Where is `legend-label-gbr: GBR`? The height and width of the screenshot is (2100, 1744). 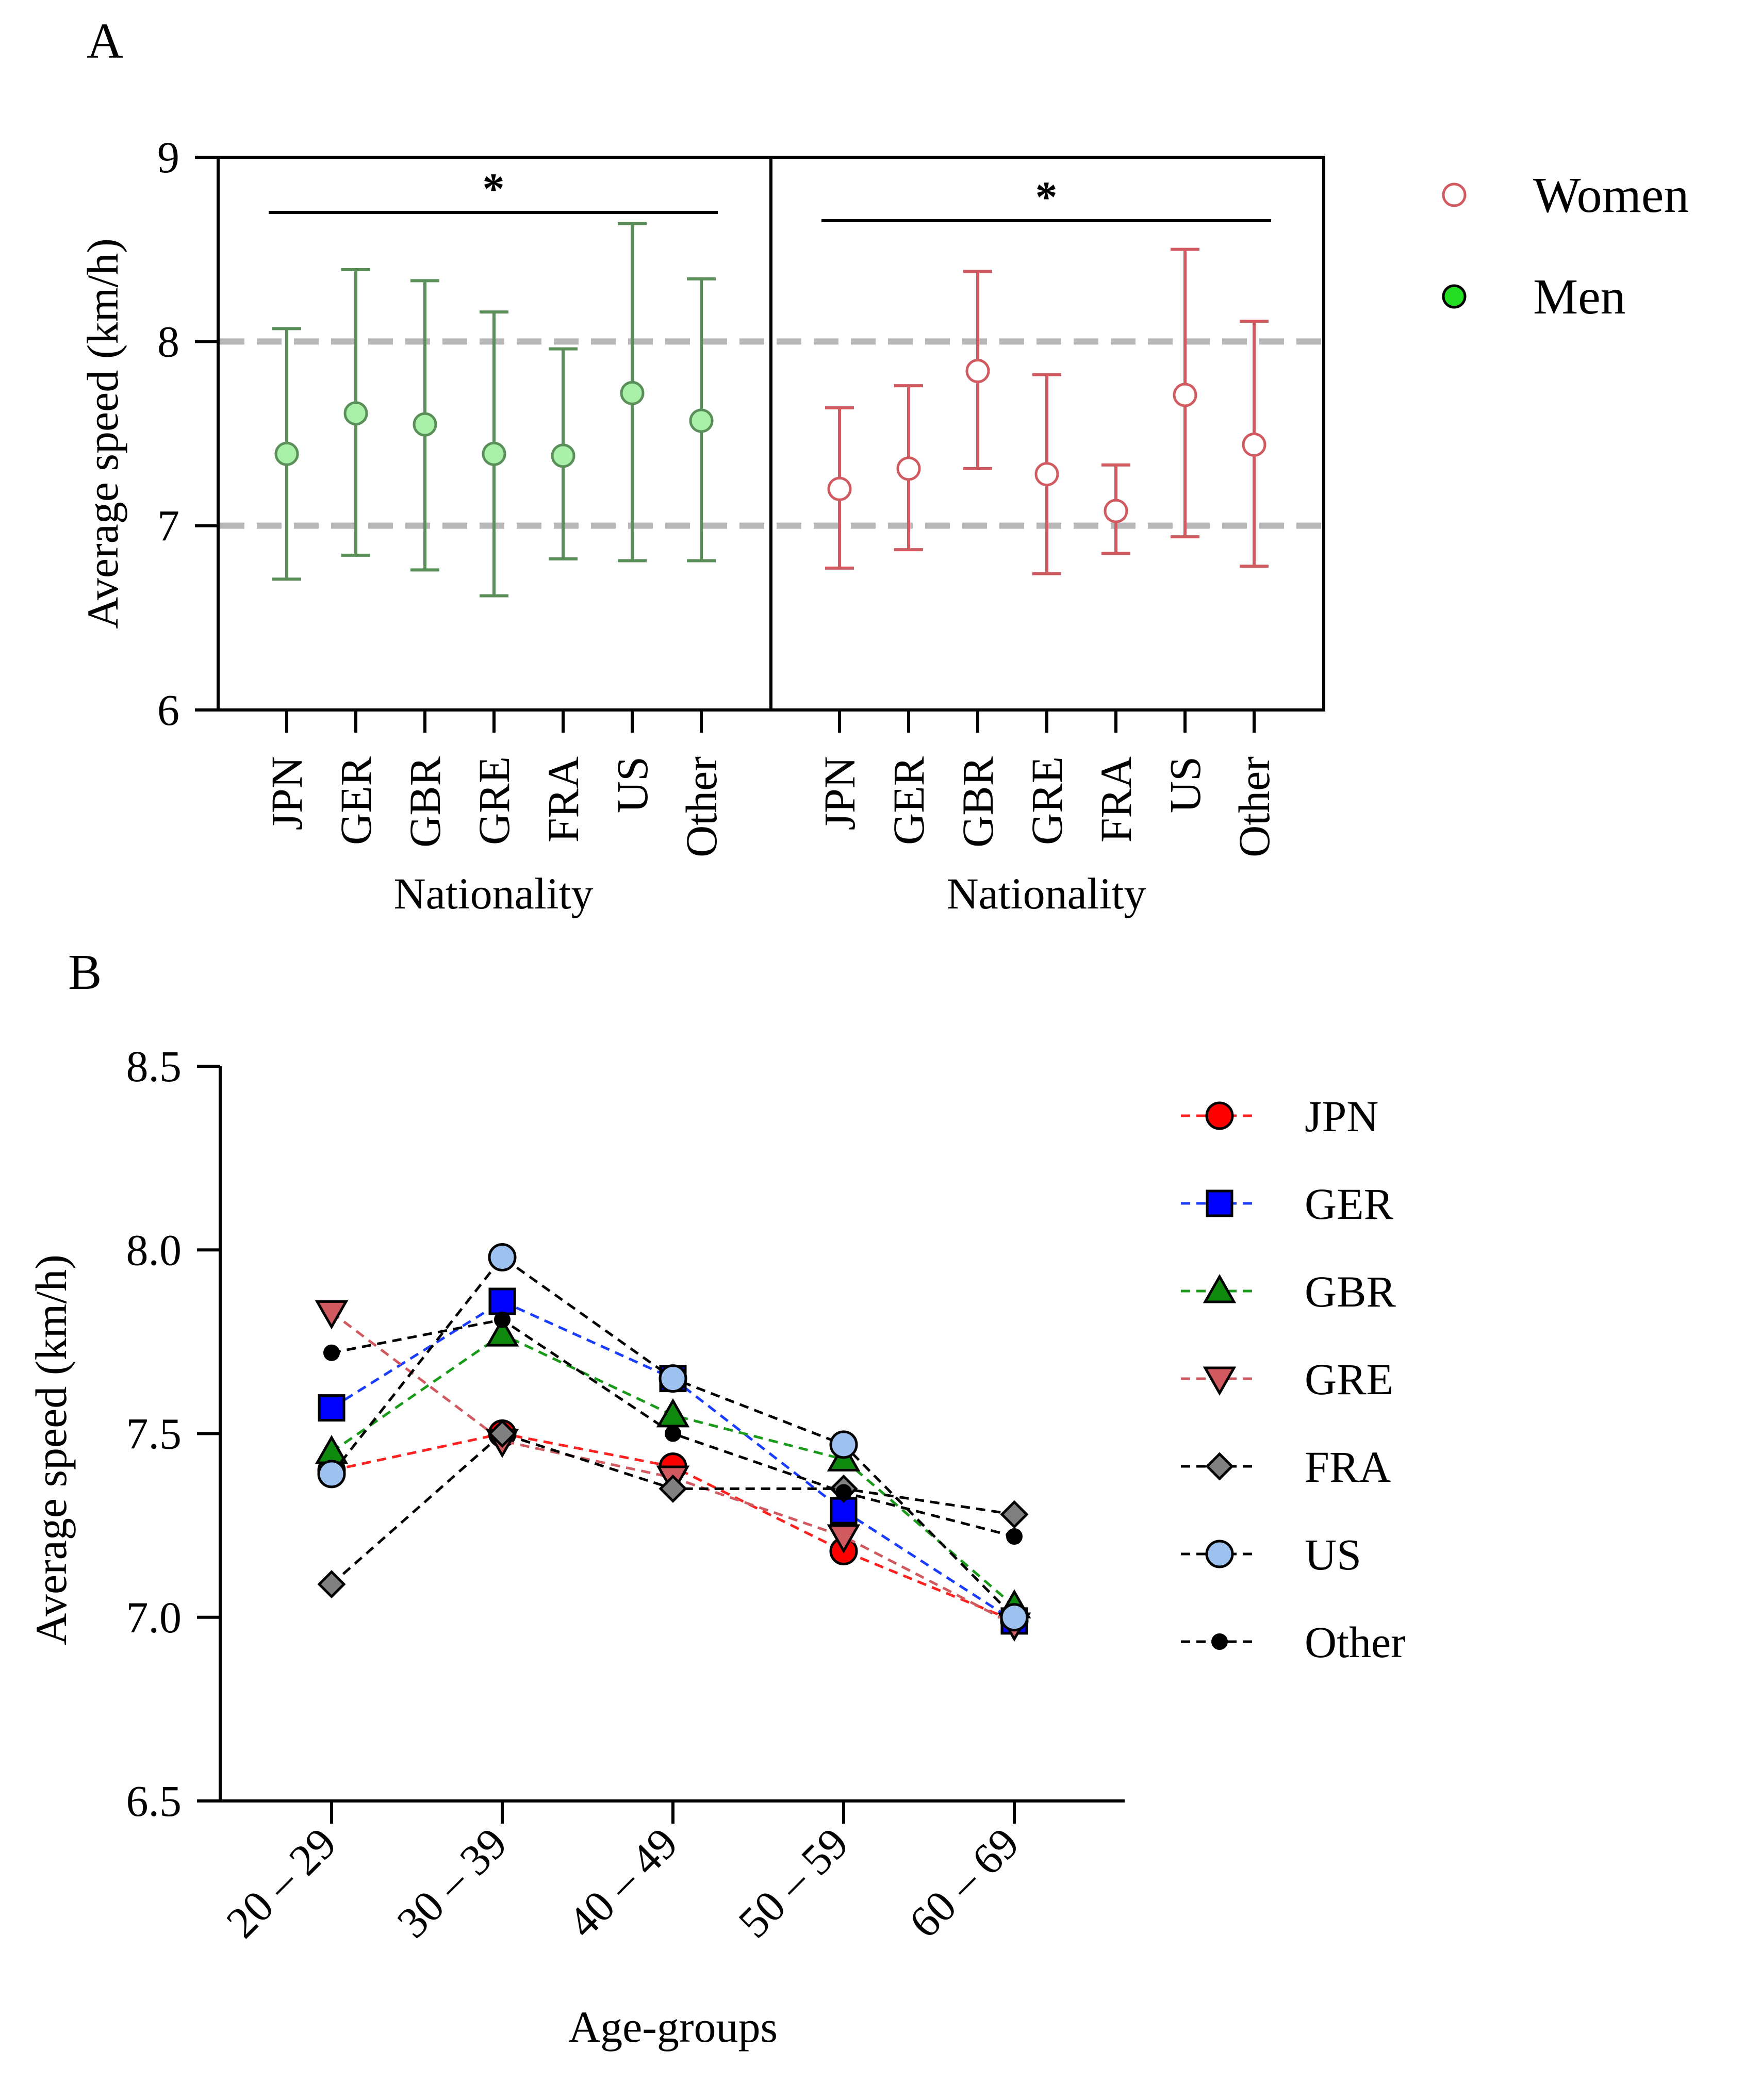 legend-label-gbr: GBR is located at coordinates (1351, 1291).